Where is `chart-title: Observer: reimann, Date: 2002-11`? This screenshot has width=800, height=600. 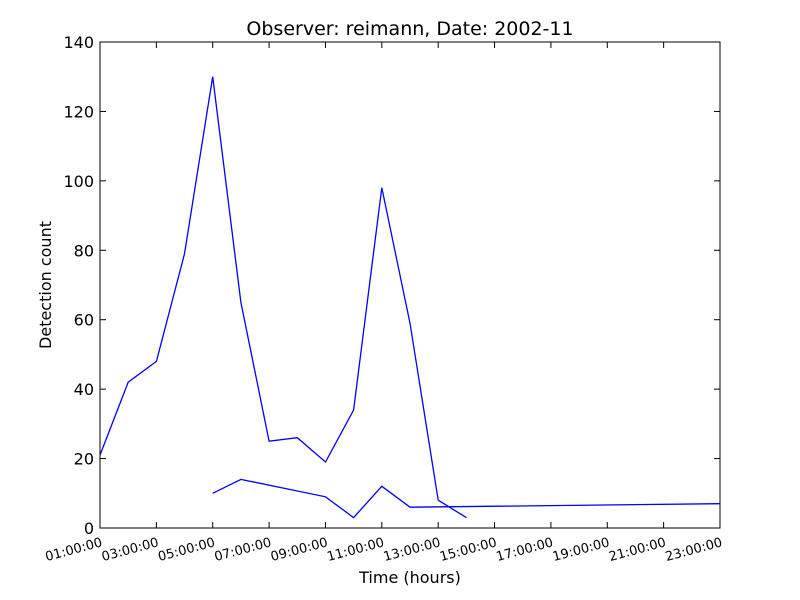
chart-title: Observer: reimann, Date: 2002-11 is located at coordinates (409, 29).